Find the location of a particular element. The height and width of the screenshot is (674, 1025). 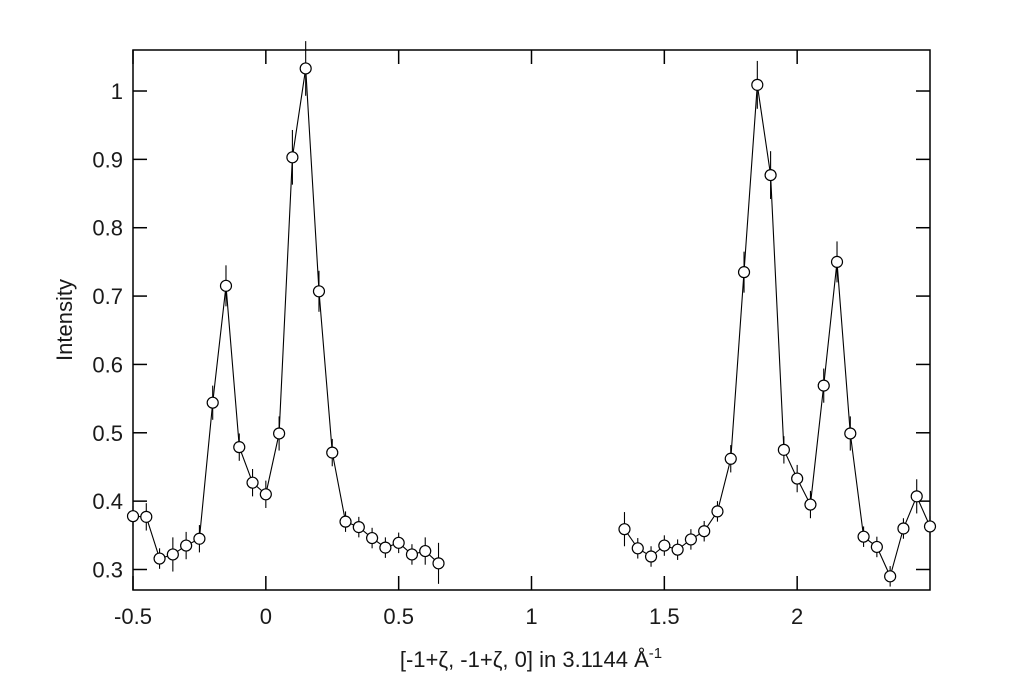

x-tick-label: 0 is located at coordinates (266, 616).